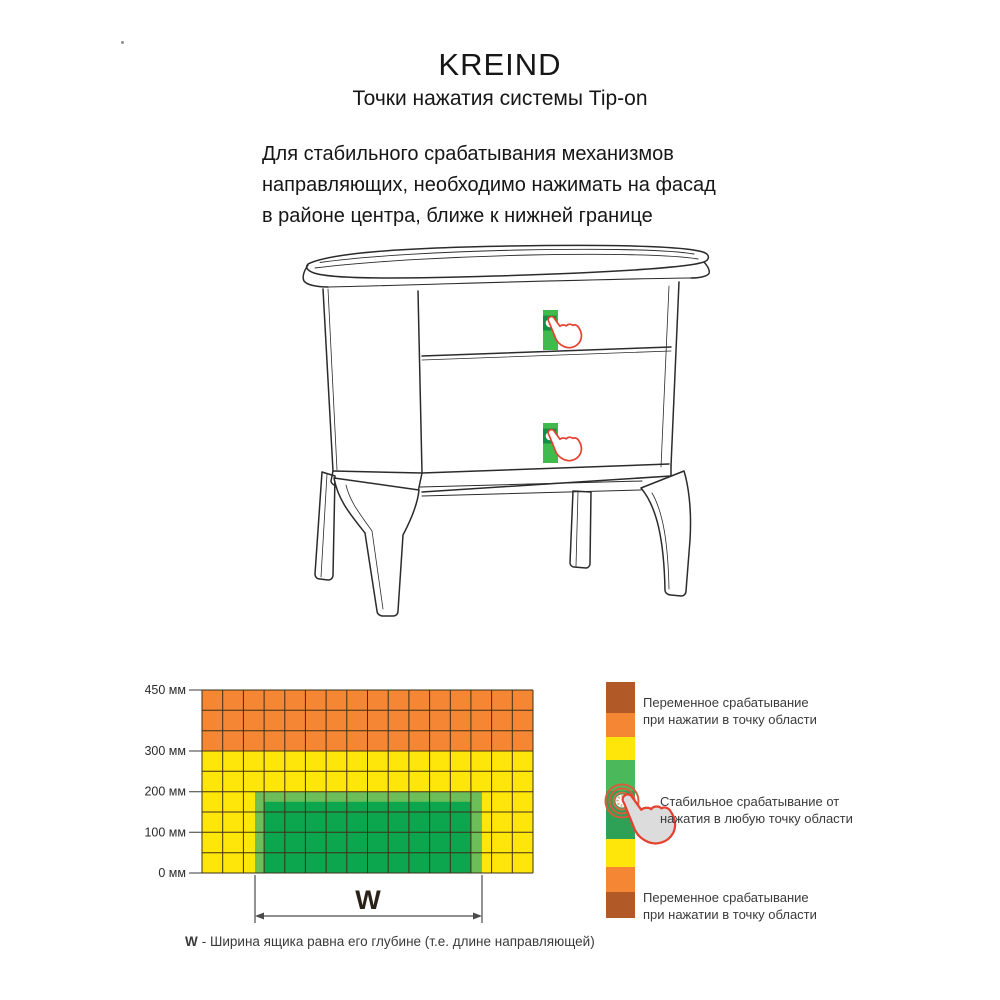  I want to click on axis-tick-0: 0 мм, so click(172, 873).